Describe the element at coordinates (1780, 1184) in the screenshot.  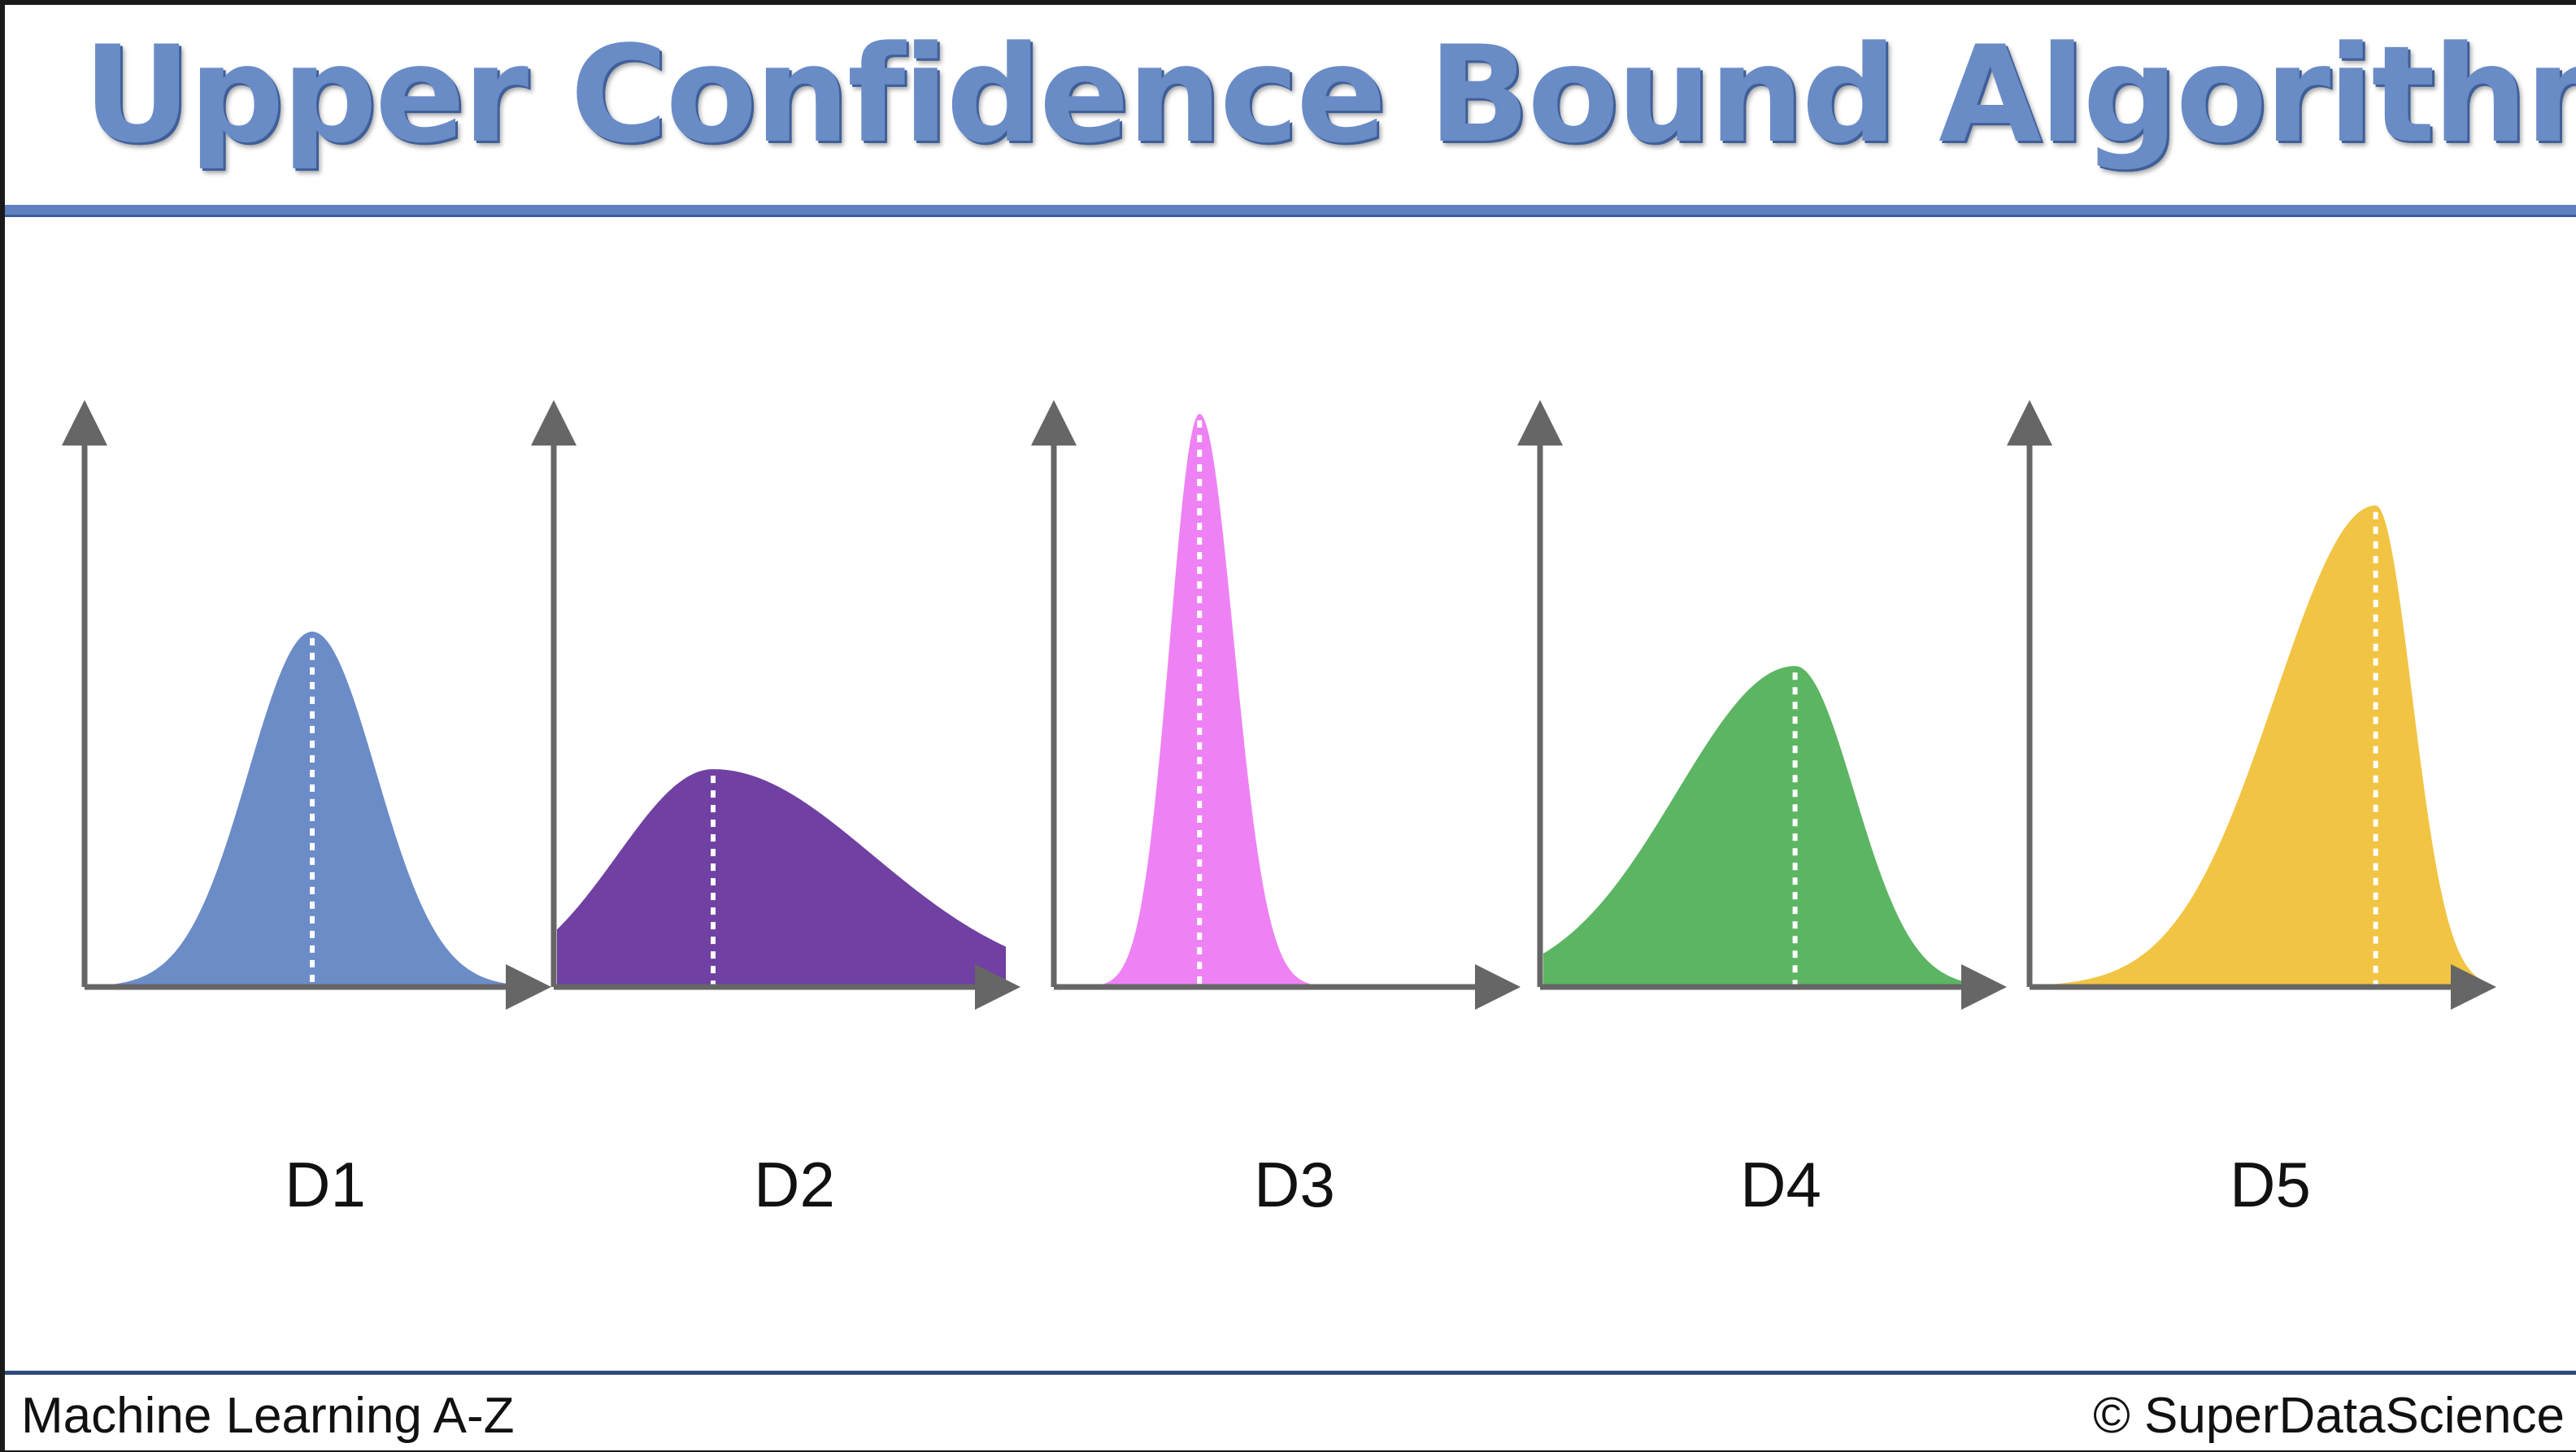
I see `distribution-label-d4: D4` at that location.